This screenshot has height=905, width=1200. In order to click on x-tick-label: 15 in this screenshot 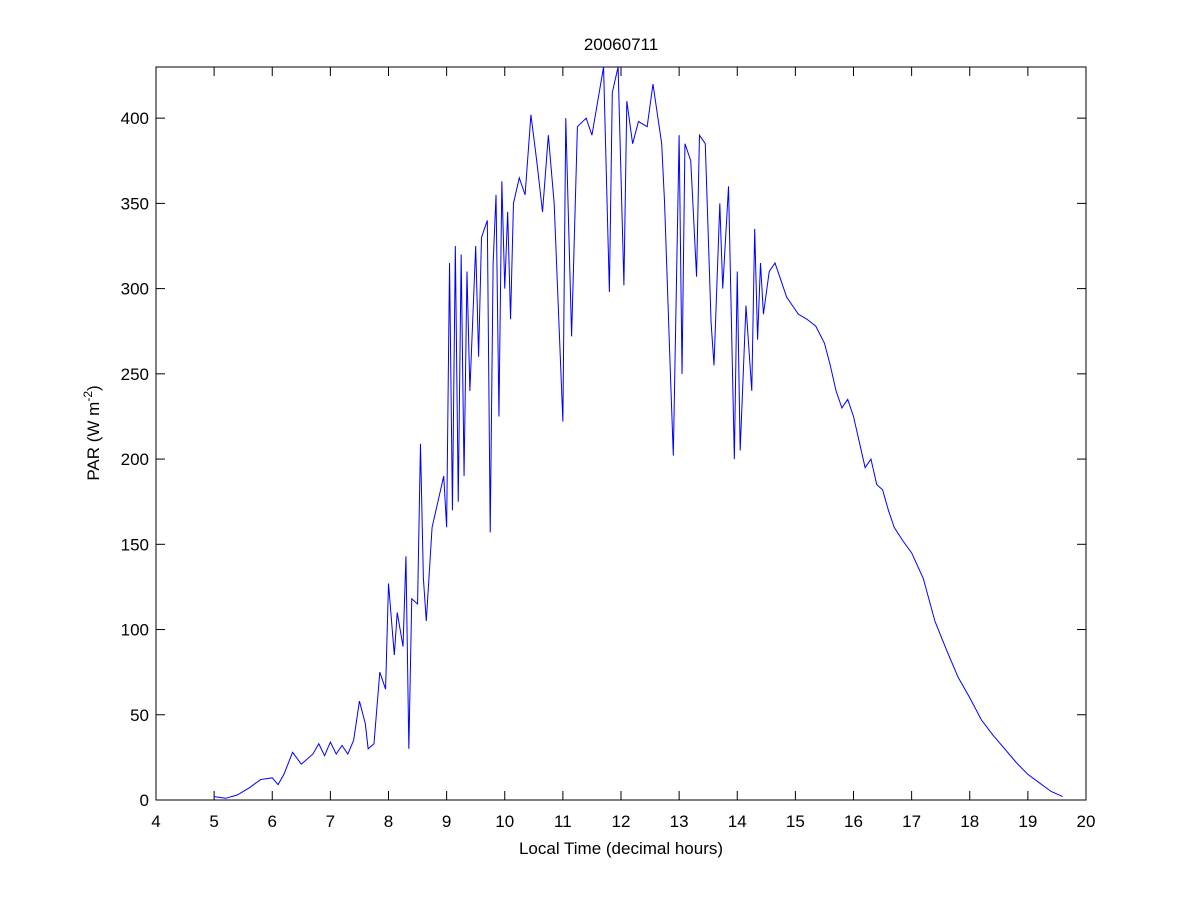, I will do `click(795, 821)`.